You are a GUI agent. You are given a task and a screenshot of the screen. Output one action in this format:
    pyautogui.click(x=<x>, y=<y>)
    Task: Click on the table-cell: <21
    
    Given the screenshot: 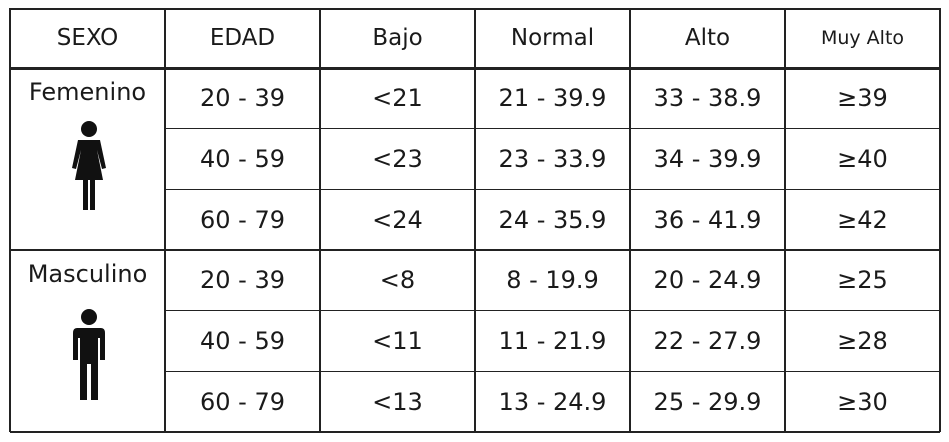 What is the action you would take?
    pyautogui.click(x=397, y=98)
    